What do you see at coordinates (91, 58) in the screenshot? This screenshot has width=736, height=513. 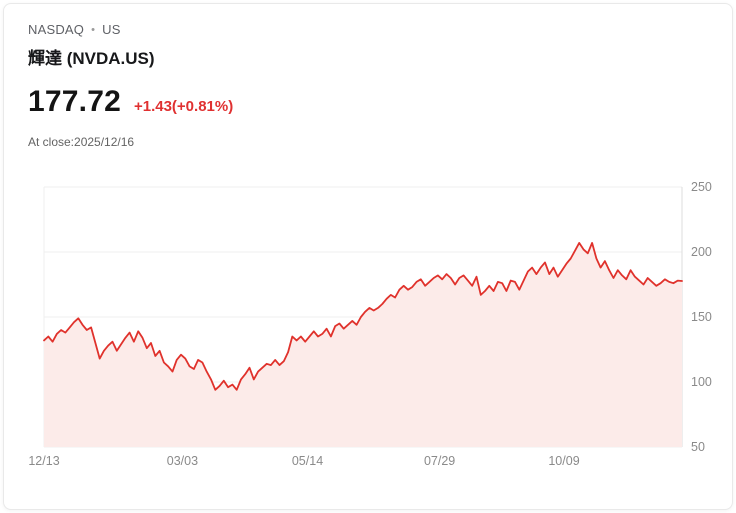 I see `stock-title: 輝達 (NVDA.US)` at bounding box center [91, 58].